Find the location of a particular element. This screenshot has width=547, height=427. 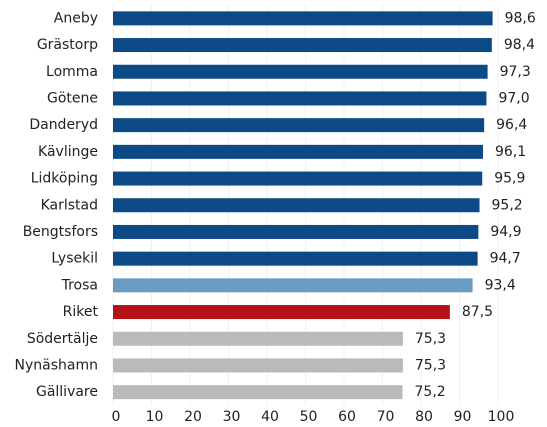

y-tick-label: Nynäshamn is located at coordinates (56, 365).